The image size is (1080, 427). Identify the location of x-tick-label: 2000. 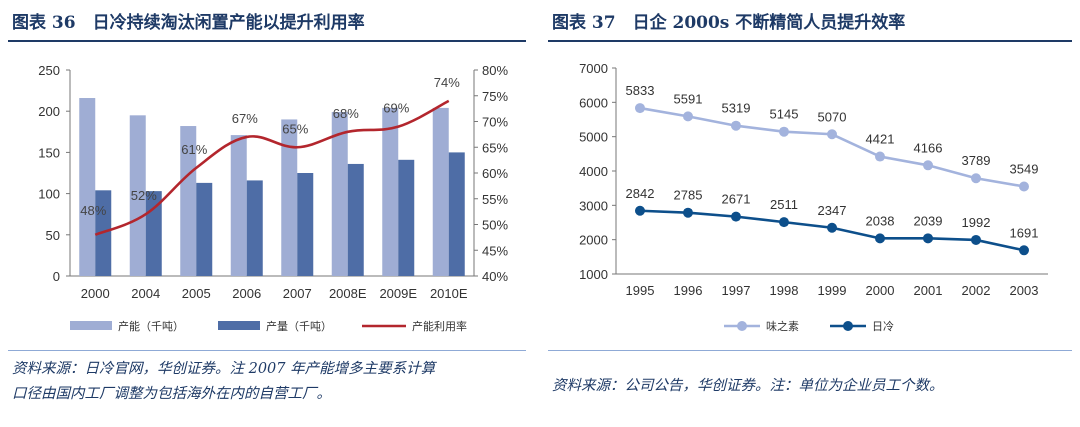
(880, 290).